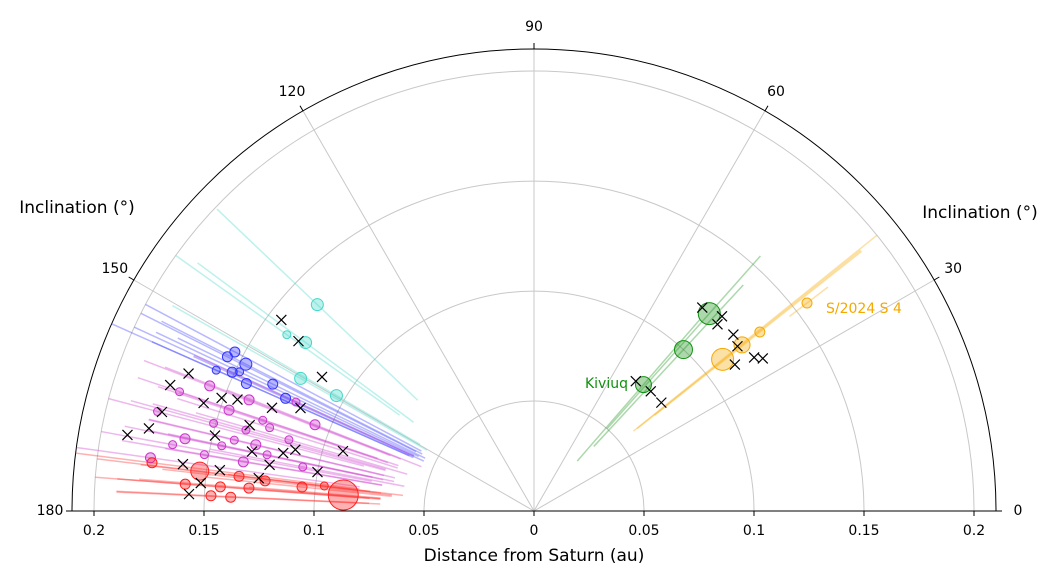  Describe the element at coordinates (301, 108) in the screenshot. I see `theta-tick` at that location.